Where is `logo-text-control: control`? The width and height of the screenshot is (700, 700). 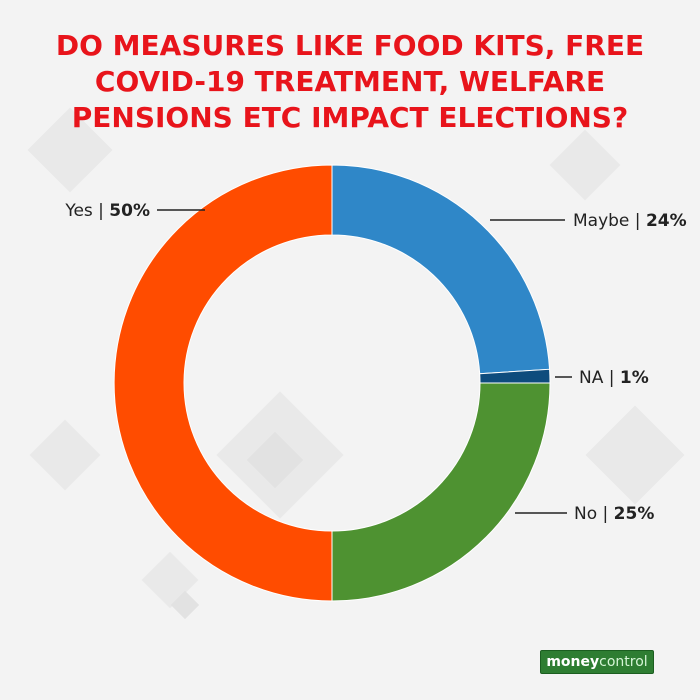
logo-text-control: control is located at coordinates (623, 662).